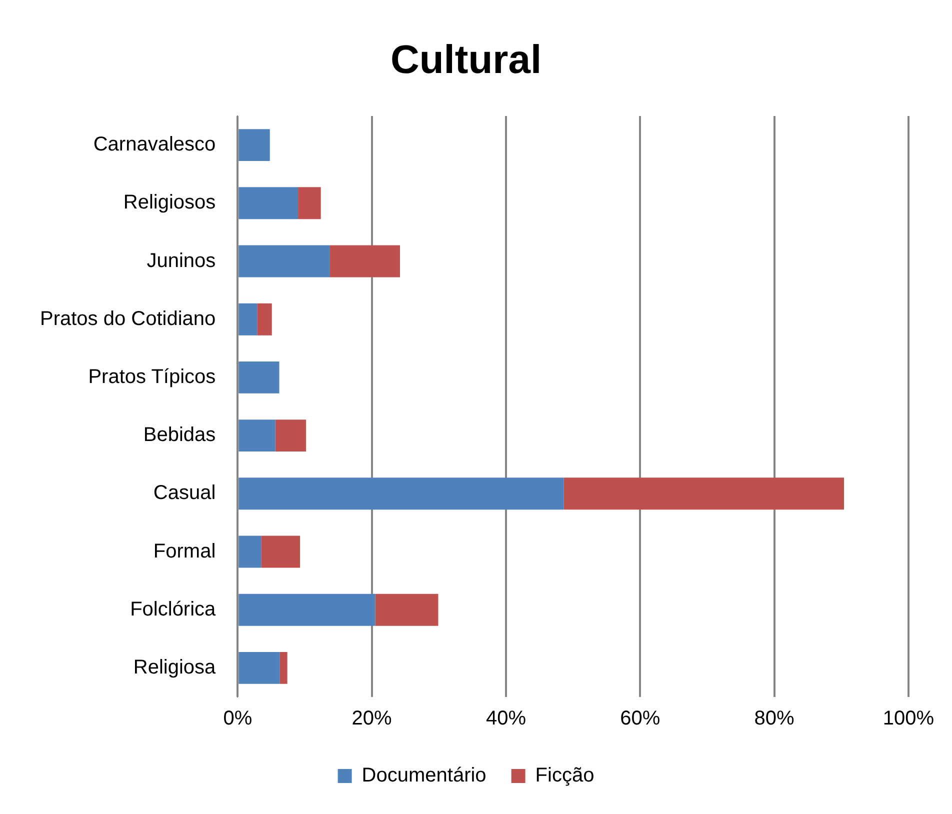  What do you see at coordinates (908, 719) in the screenshot?
I see `x-tick-label: 100%` at bounding box center [908, 719].